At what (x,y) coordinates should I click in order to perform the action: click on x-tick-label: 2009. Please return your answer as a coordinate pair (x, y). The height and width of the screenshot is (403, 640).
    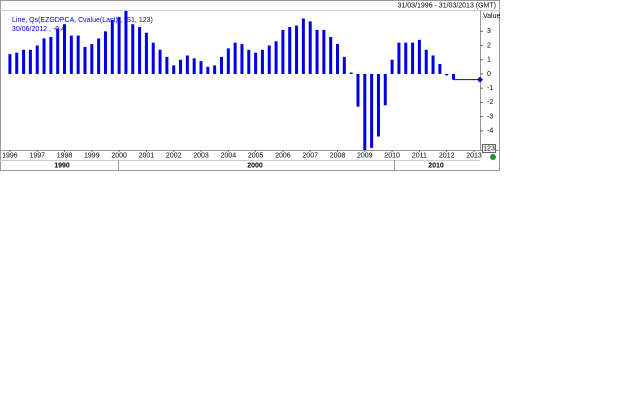
    Looking at the image, I should click on (365, 155).